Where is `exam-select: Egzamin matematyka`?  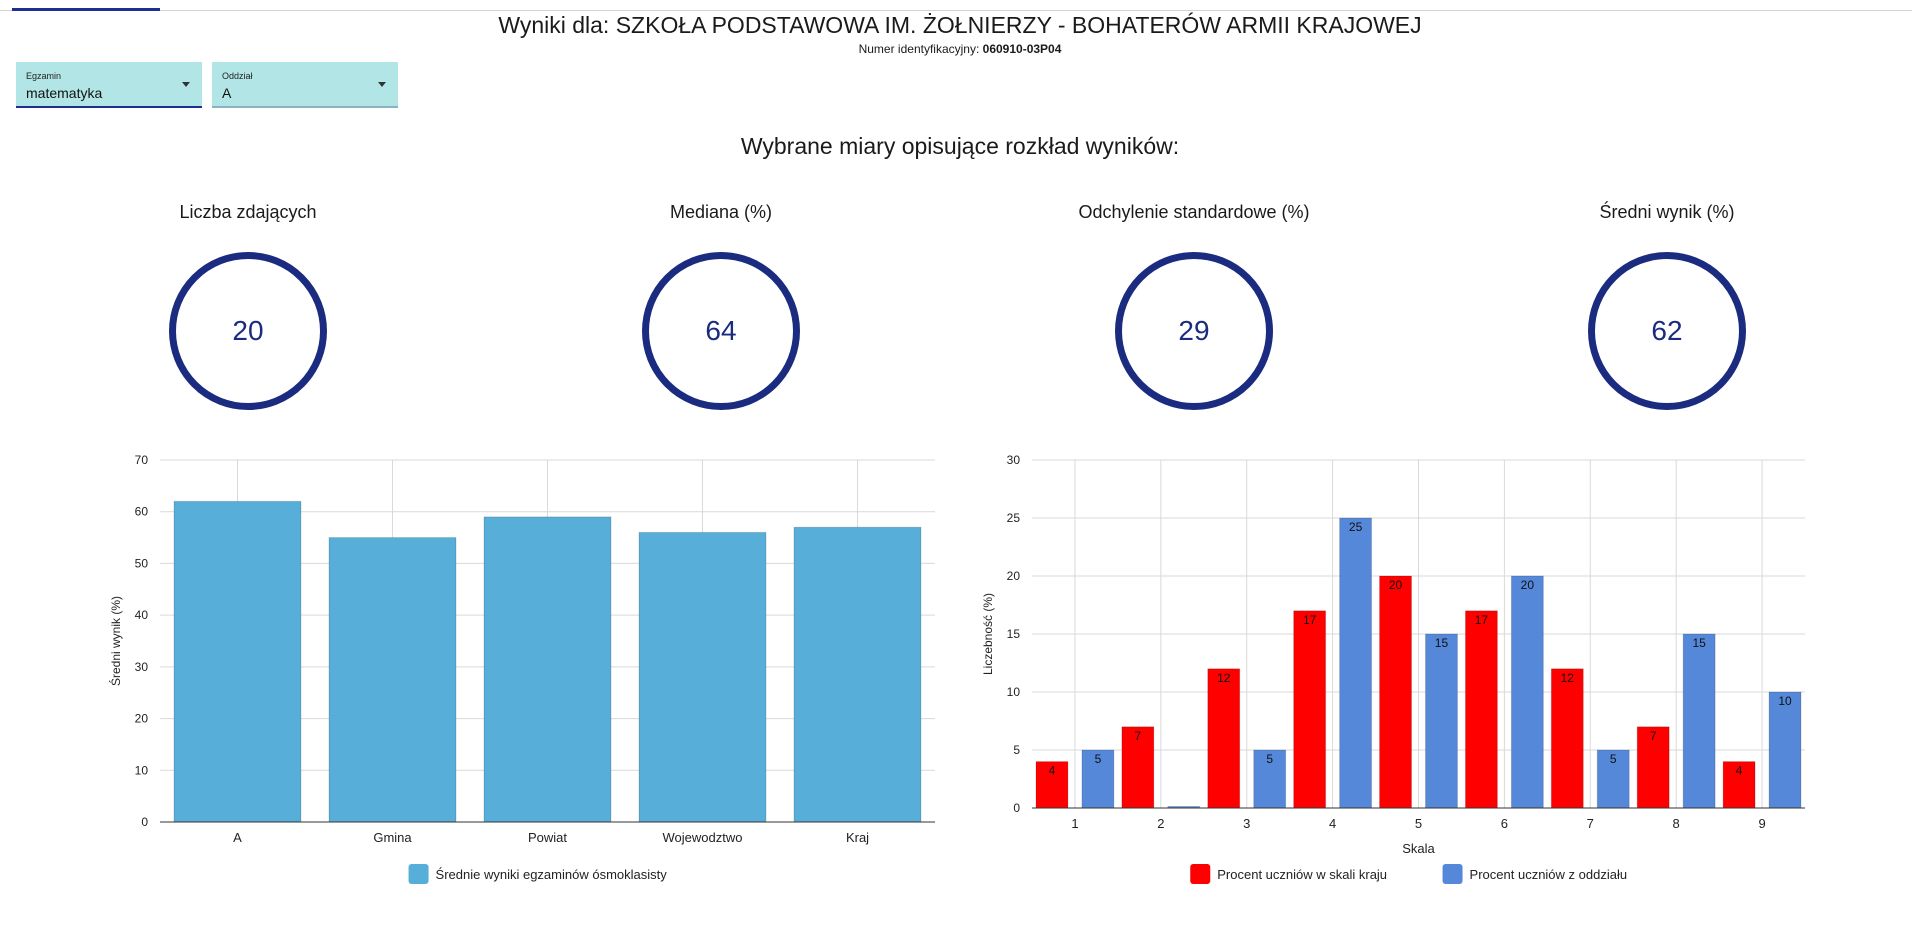 exam-select: Egzamin matematyka is located at coordinates (109, 85).